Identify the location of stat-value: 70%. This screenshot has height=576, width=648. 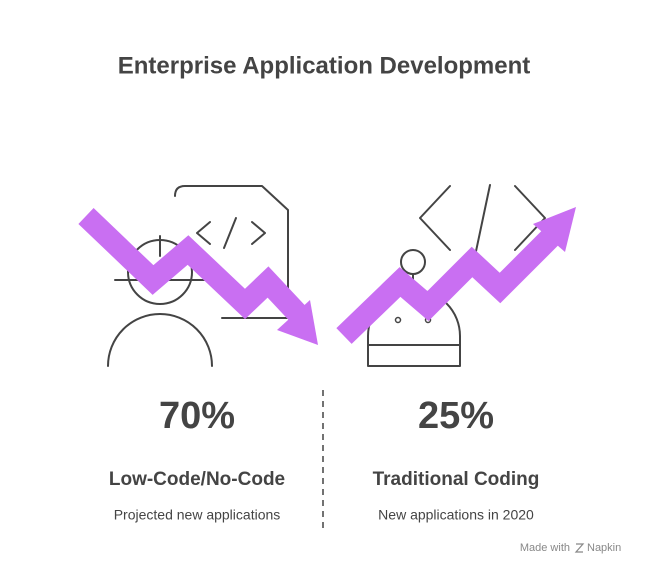
(197, 416).